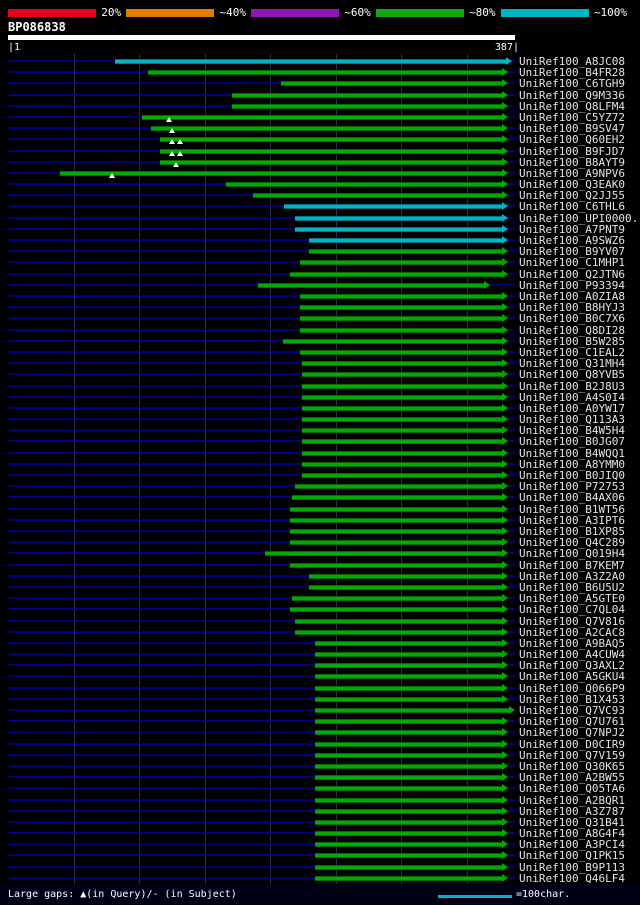  What do you see at coordinates (572, 576) in the screenshot?
I see `hit-label: UniRef100_A3Z2A0` at bounding box center [572, 576].